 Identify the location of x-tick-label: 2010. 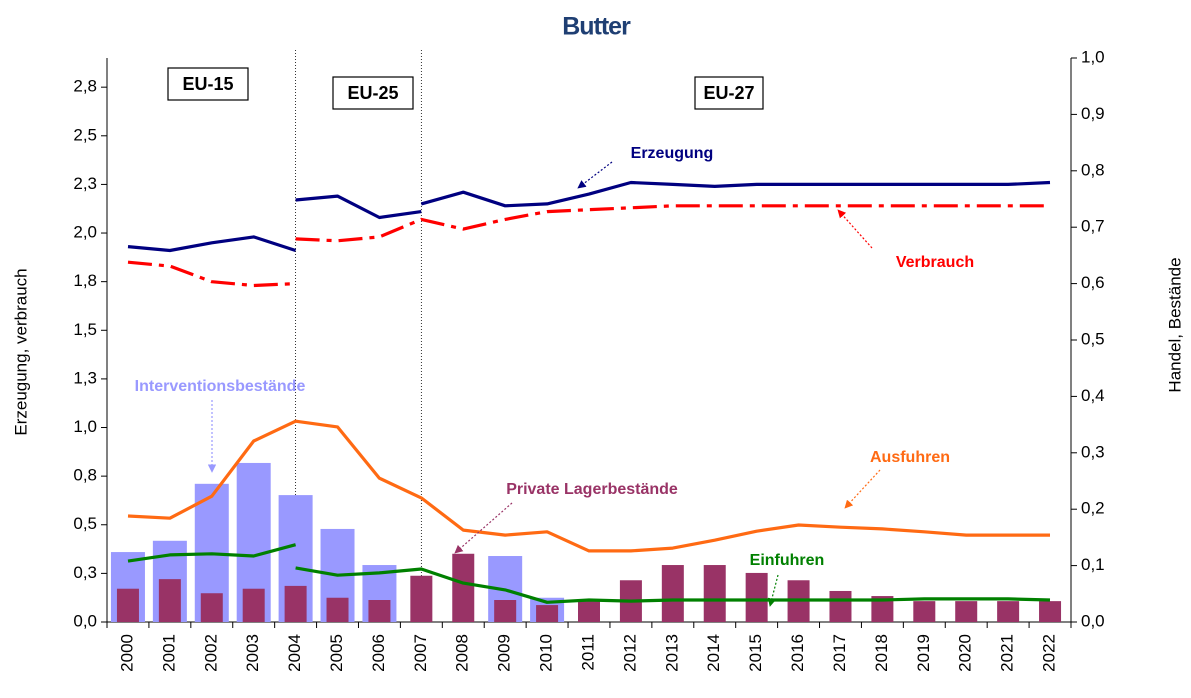
(546, 653).